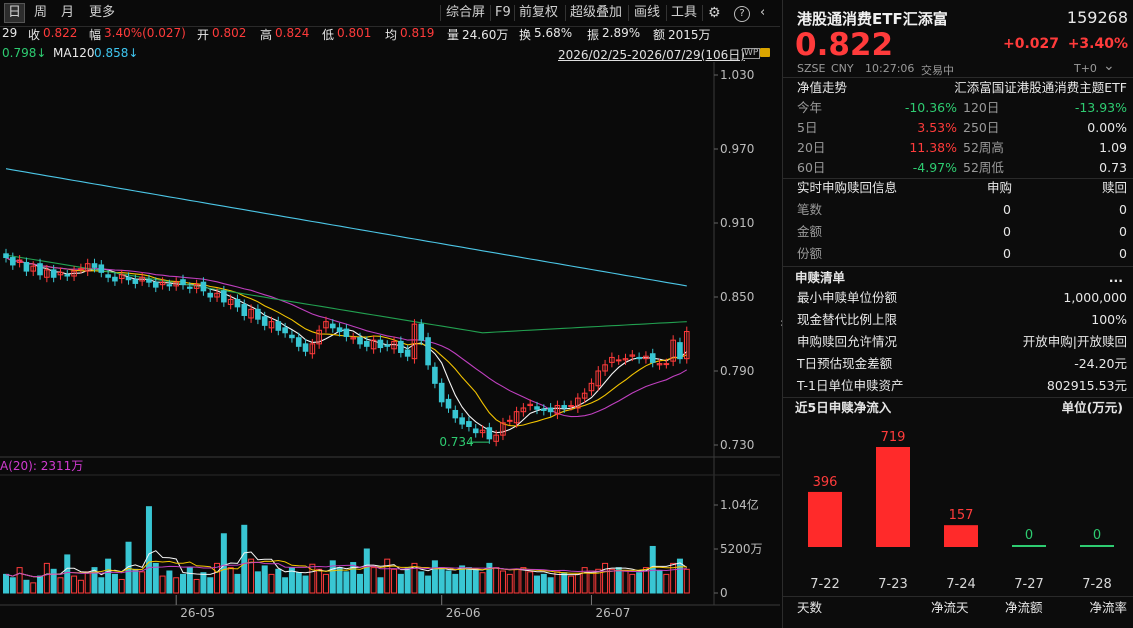 The width and height of the screenshot is (1133, 628). Describe the element at coordinates (930, 107) in the screenshot. I see `perf-value: -10.36%` at that location.